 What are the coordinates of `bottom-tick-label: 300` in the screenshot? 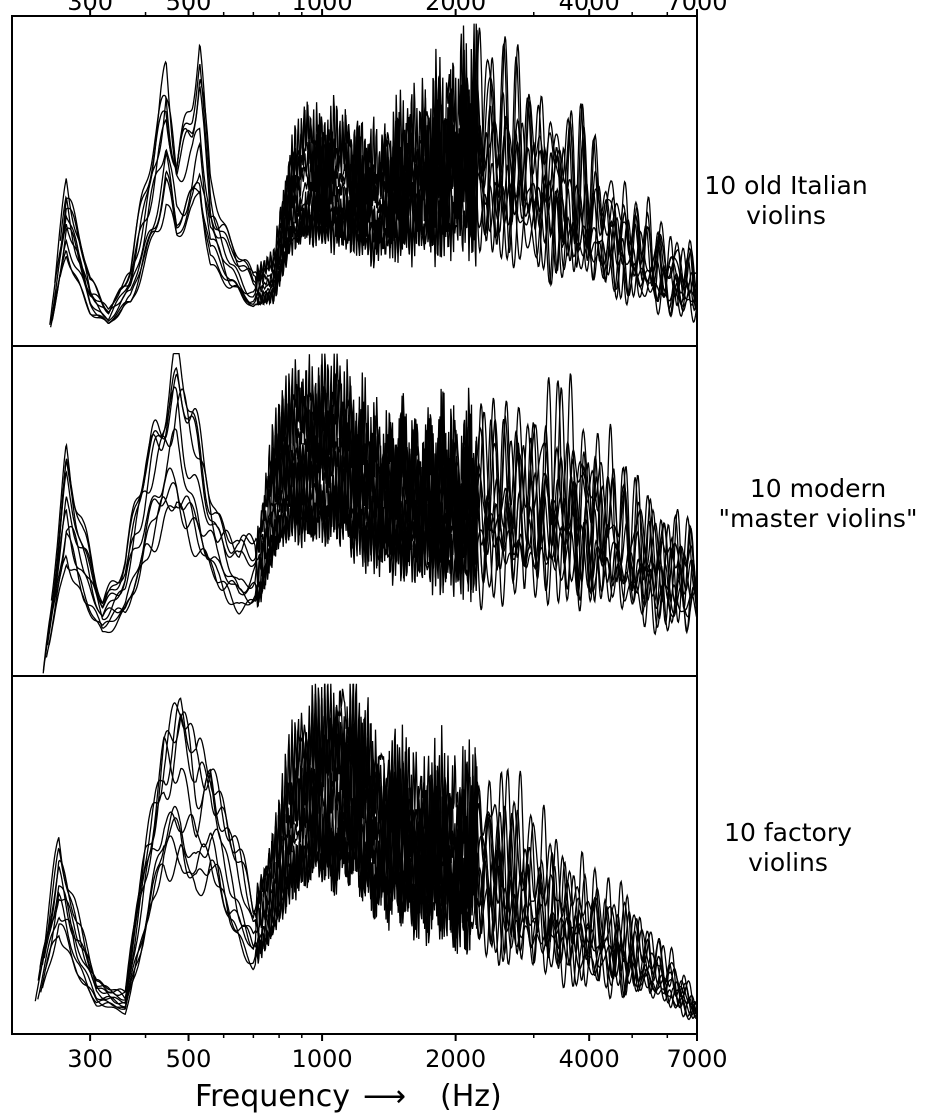 It's located at (90, 1059).